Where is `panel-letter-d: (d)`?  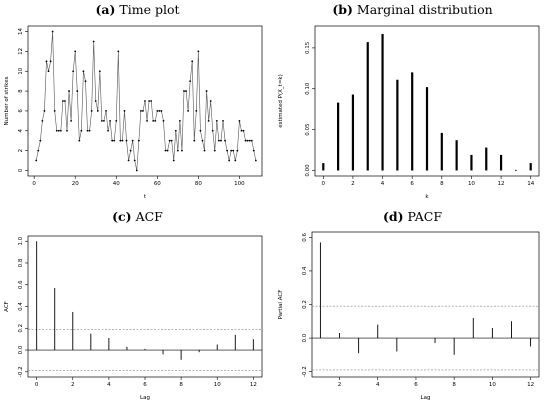 panel-letter-d: (d) is located at coordinates (393, 216).